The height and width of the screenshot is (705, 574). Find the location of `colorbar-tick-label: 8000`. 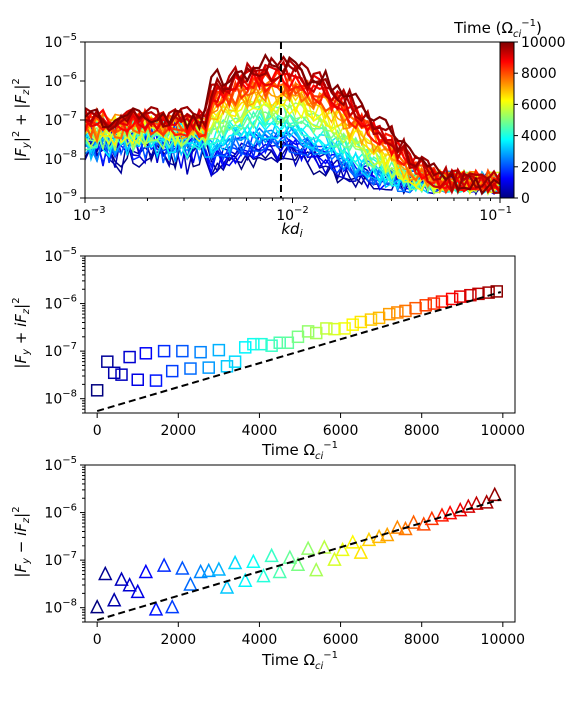

colorbar-tick-label: 8000 is located at coordinates (539, 74).